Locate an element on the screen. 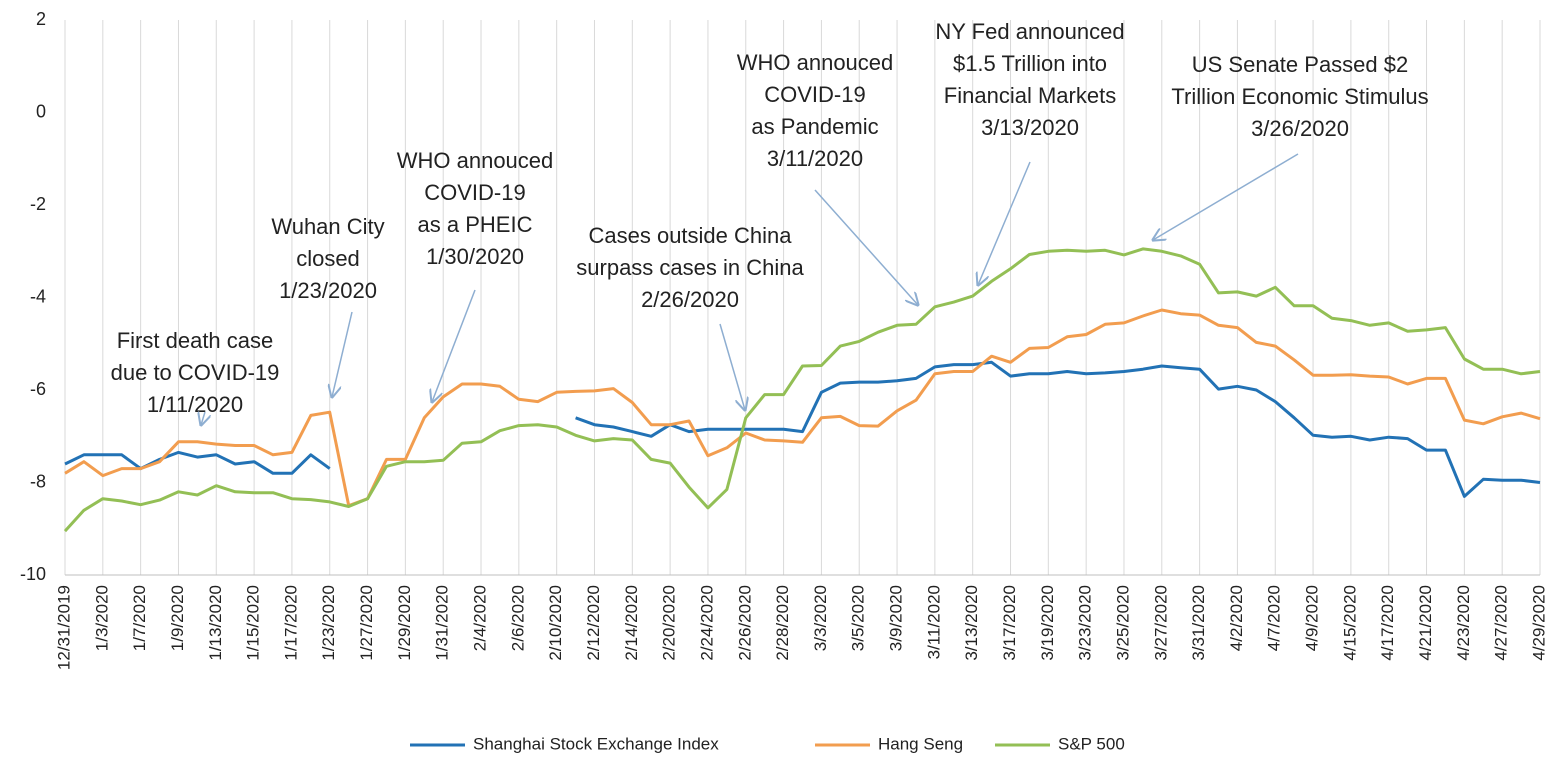  annotation: Cases outside China is located at coordinates (690, 235).